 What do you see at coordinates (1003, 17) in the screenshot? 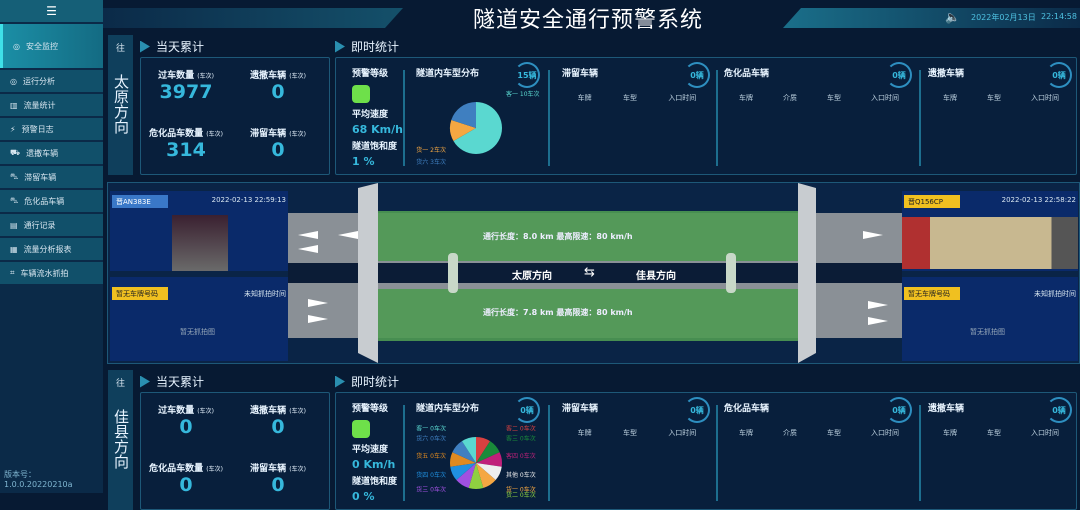
I see `date: 2022年02月13日` at bounding box center [1003, 17].